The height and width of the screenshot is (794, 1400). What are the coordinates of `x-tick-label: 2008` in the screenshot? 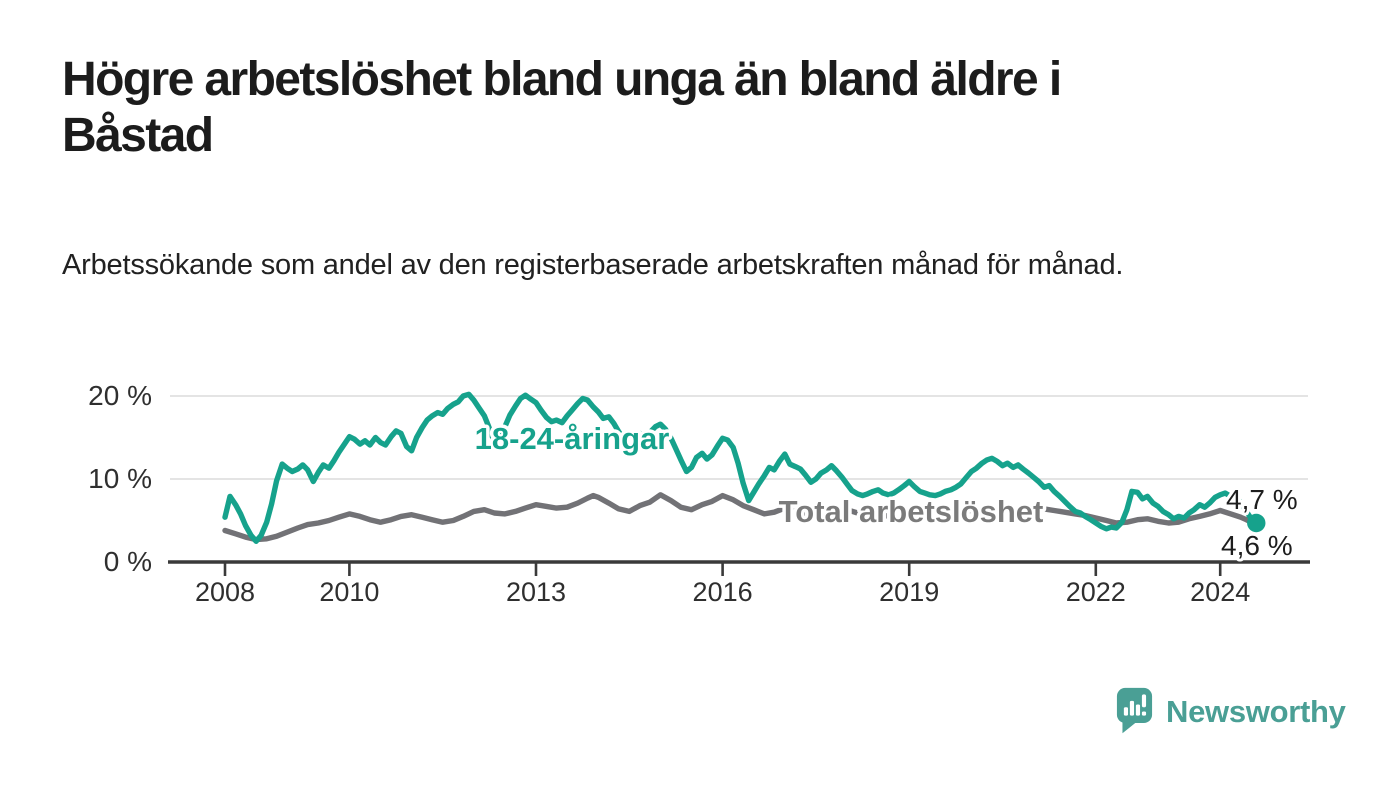 It's located at (225, 592).